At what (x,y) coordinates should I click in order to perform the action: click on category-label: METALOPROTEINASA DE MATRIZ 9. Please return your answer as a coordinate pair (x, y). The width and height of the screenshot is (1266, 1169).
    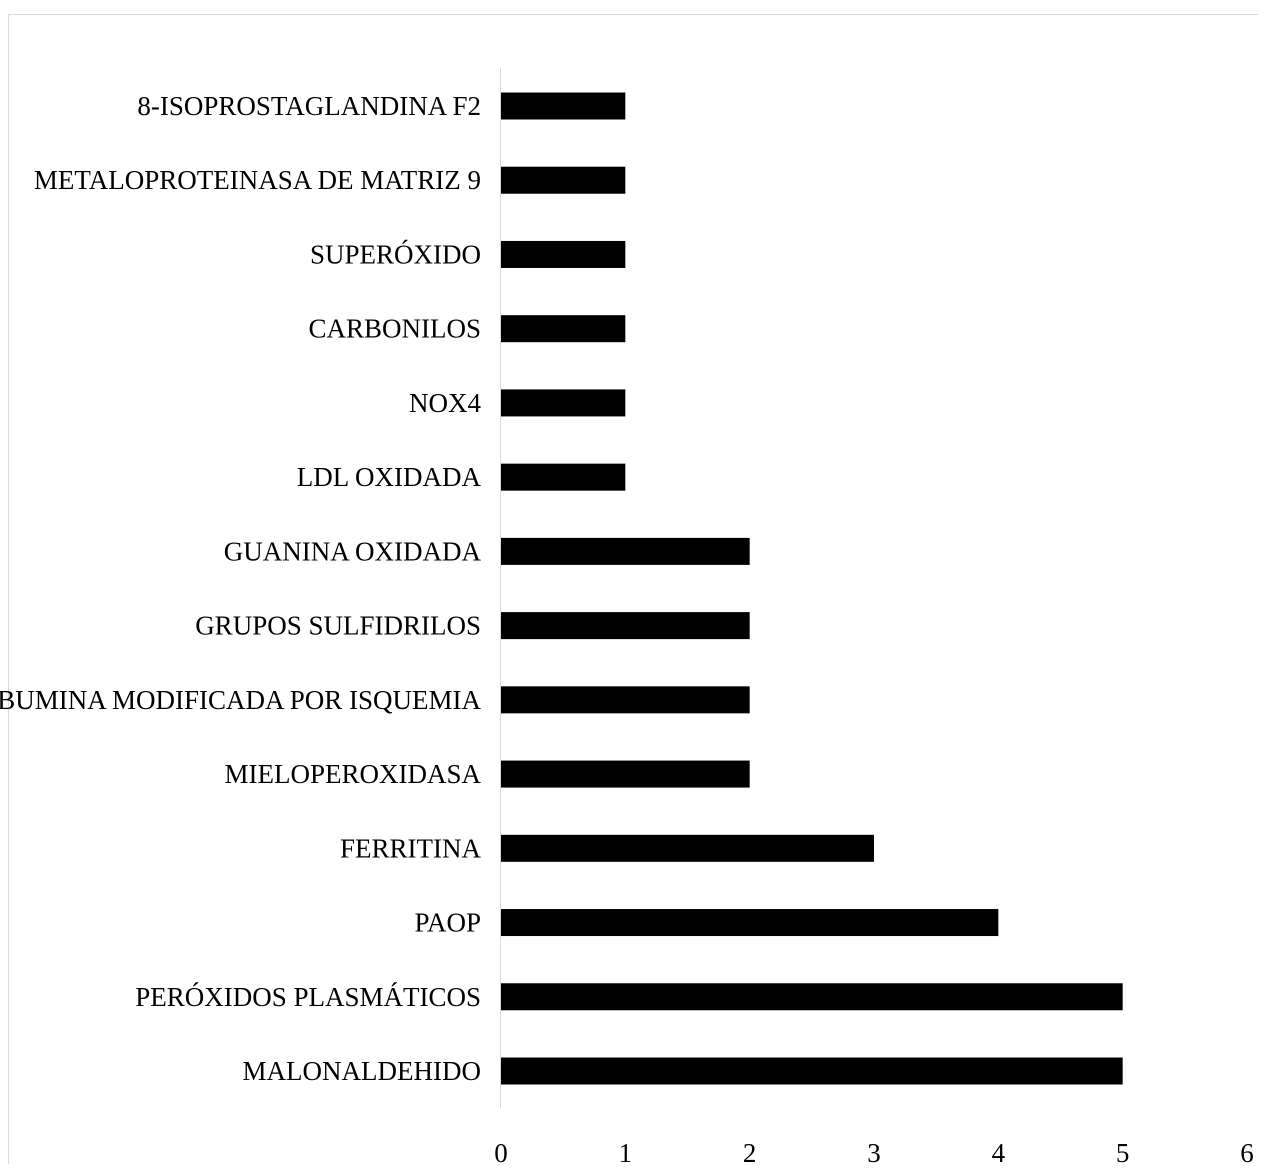
    Looking at the image, I should click on (257, 180).